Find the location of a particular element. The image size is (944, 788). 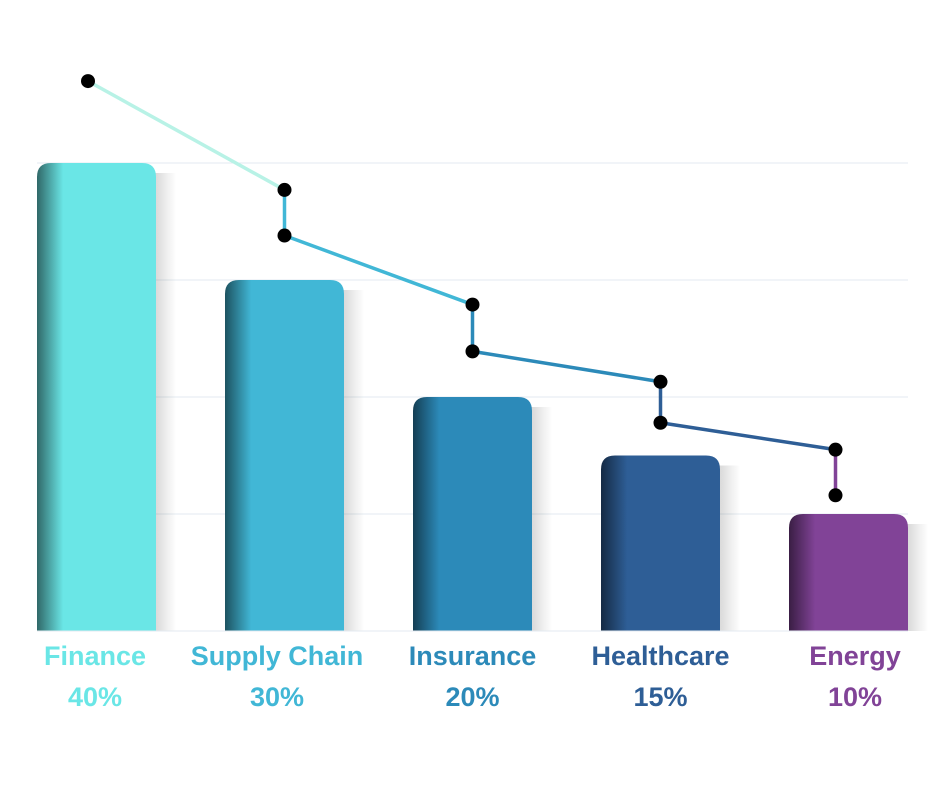

bar-insurance is located at coordinates (472, 514).